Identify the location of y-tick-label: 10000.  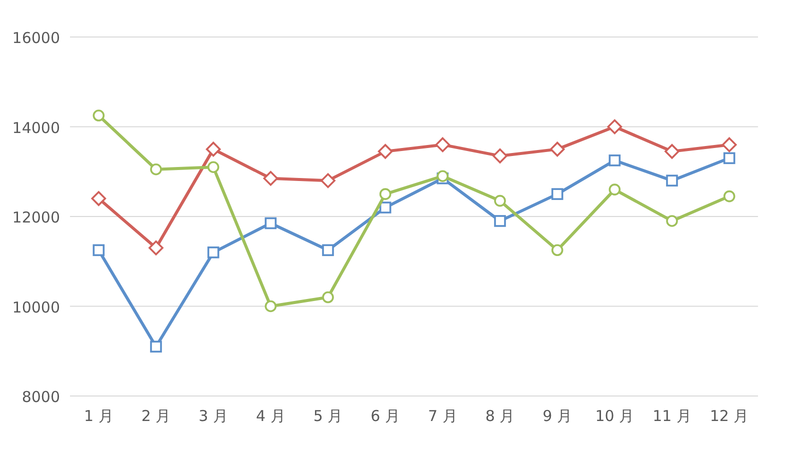
(36, 307).